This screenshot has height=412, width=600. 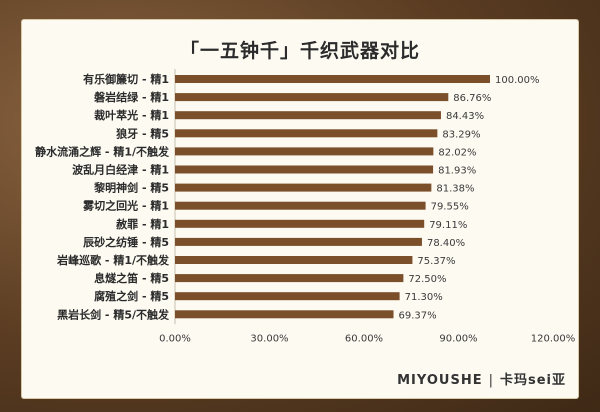 I want to click on x-tick-label: 0.00%, so click(x=175, y=338).